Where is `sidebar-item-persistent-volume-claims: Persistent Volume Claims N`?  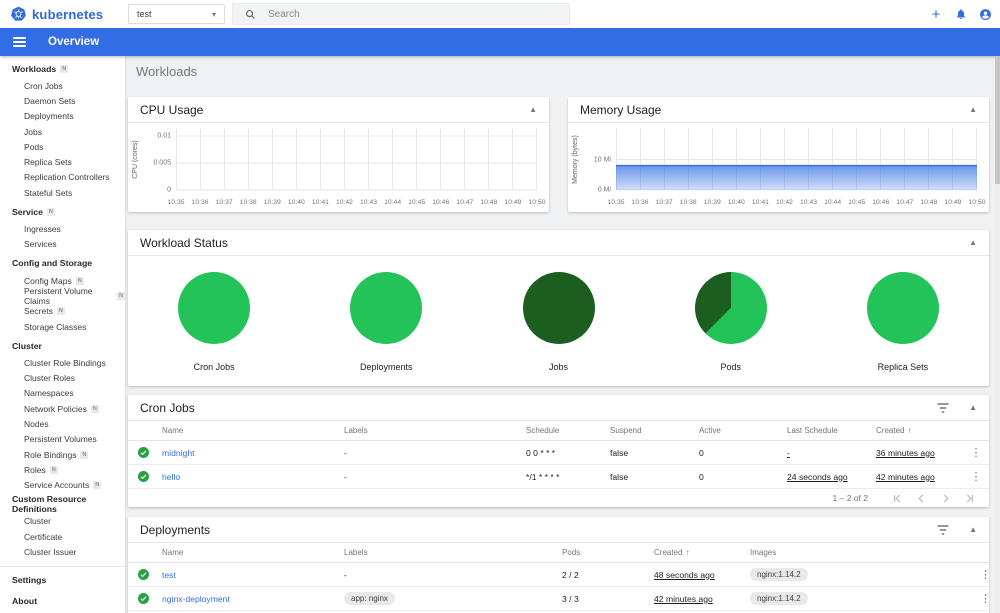 sidebar-item-persistent-volume-claims: Persistent Volume Claims N is located at coordinates (62, 296).